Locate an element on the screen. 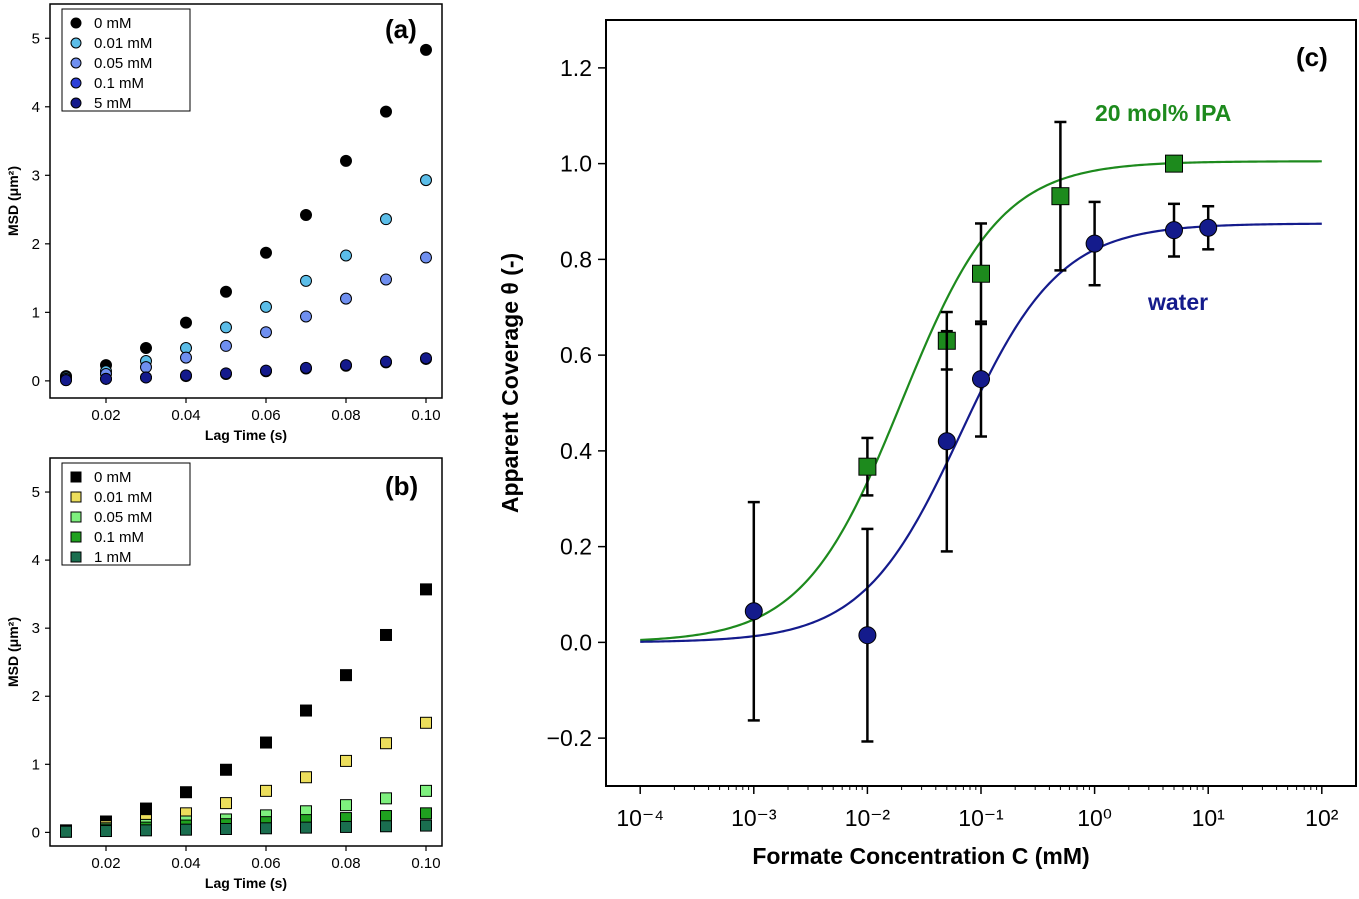 This screenshot has height=899, width=1359. x-tick-label: 0.02 is located at coordinates (105, 415).